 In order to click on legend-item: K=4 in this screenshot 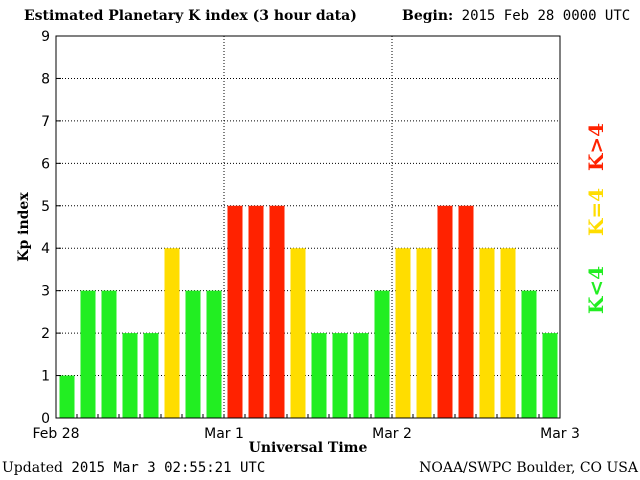, I will do `click(596, 212)`.